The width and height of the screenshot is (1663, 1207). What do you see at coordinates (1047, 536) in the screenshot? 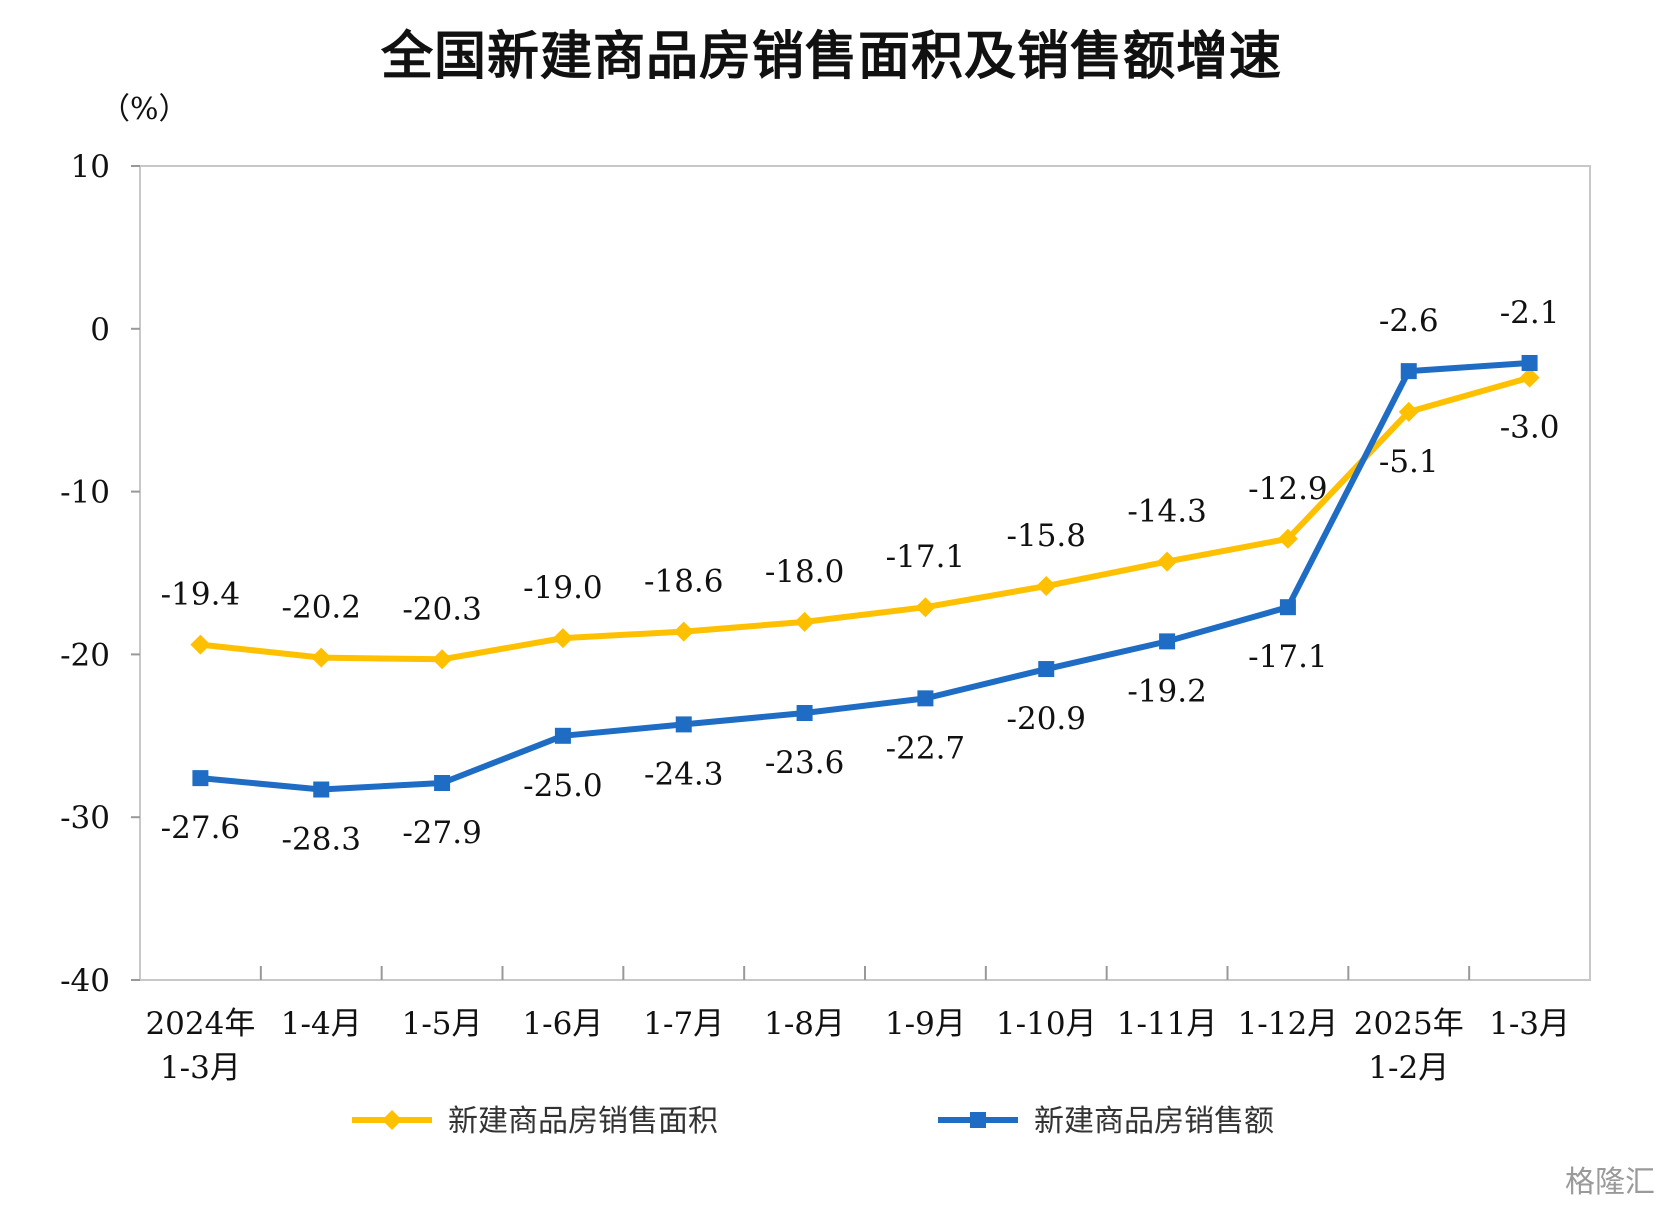
I see `data-label: -15.8` at bounding box center [1047, 536].